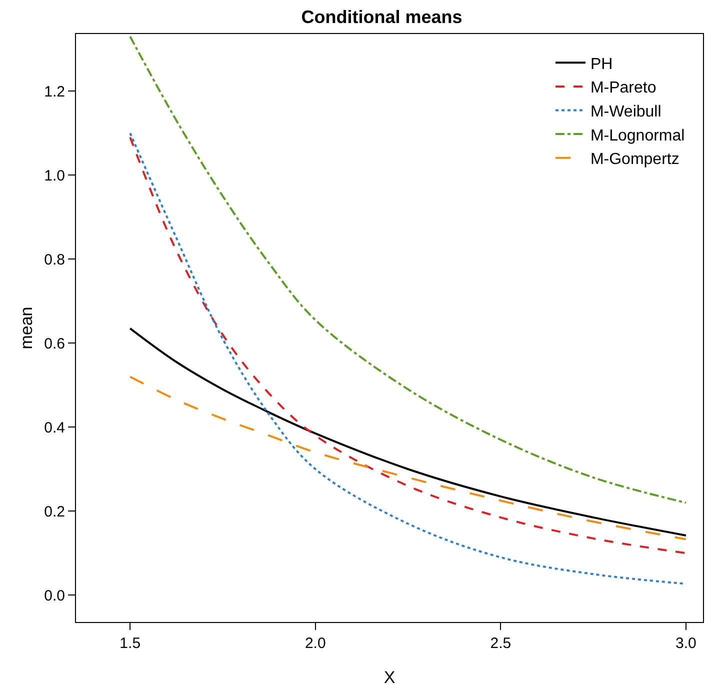 This screenshot has height=693, width=707. What do you see at coordinates (635, 159) in the screenshot?
I see `legend-label: M-Gompertz` at bounding box center [635, 159].